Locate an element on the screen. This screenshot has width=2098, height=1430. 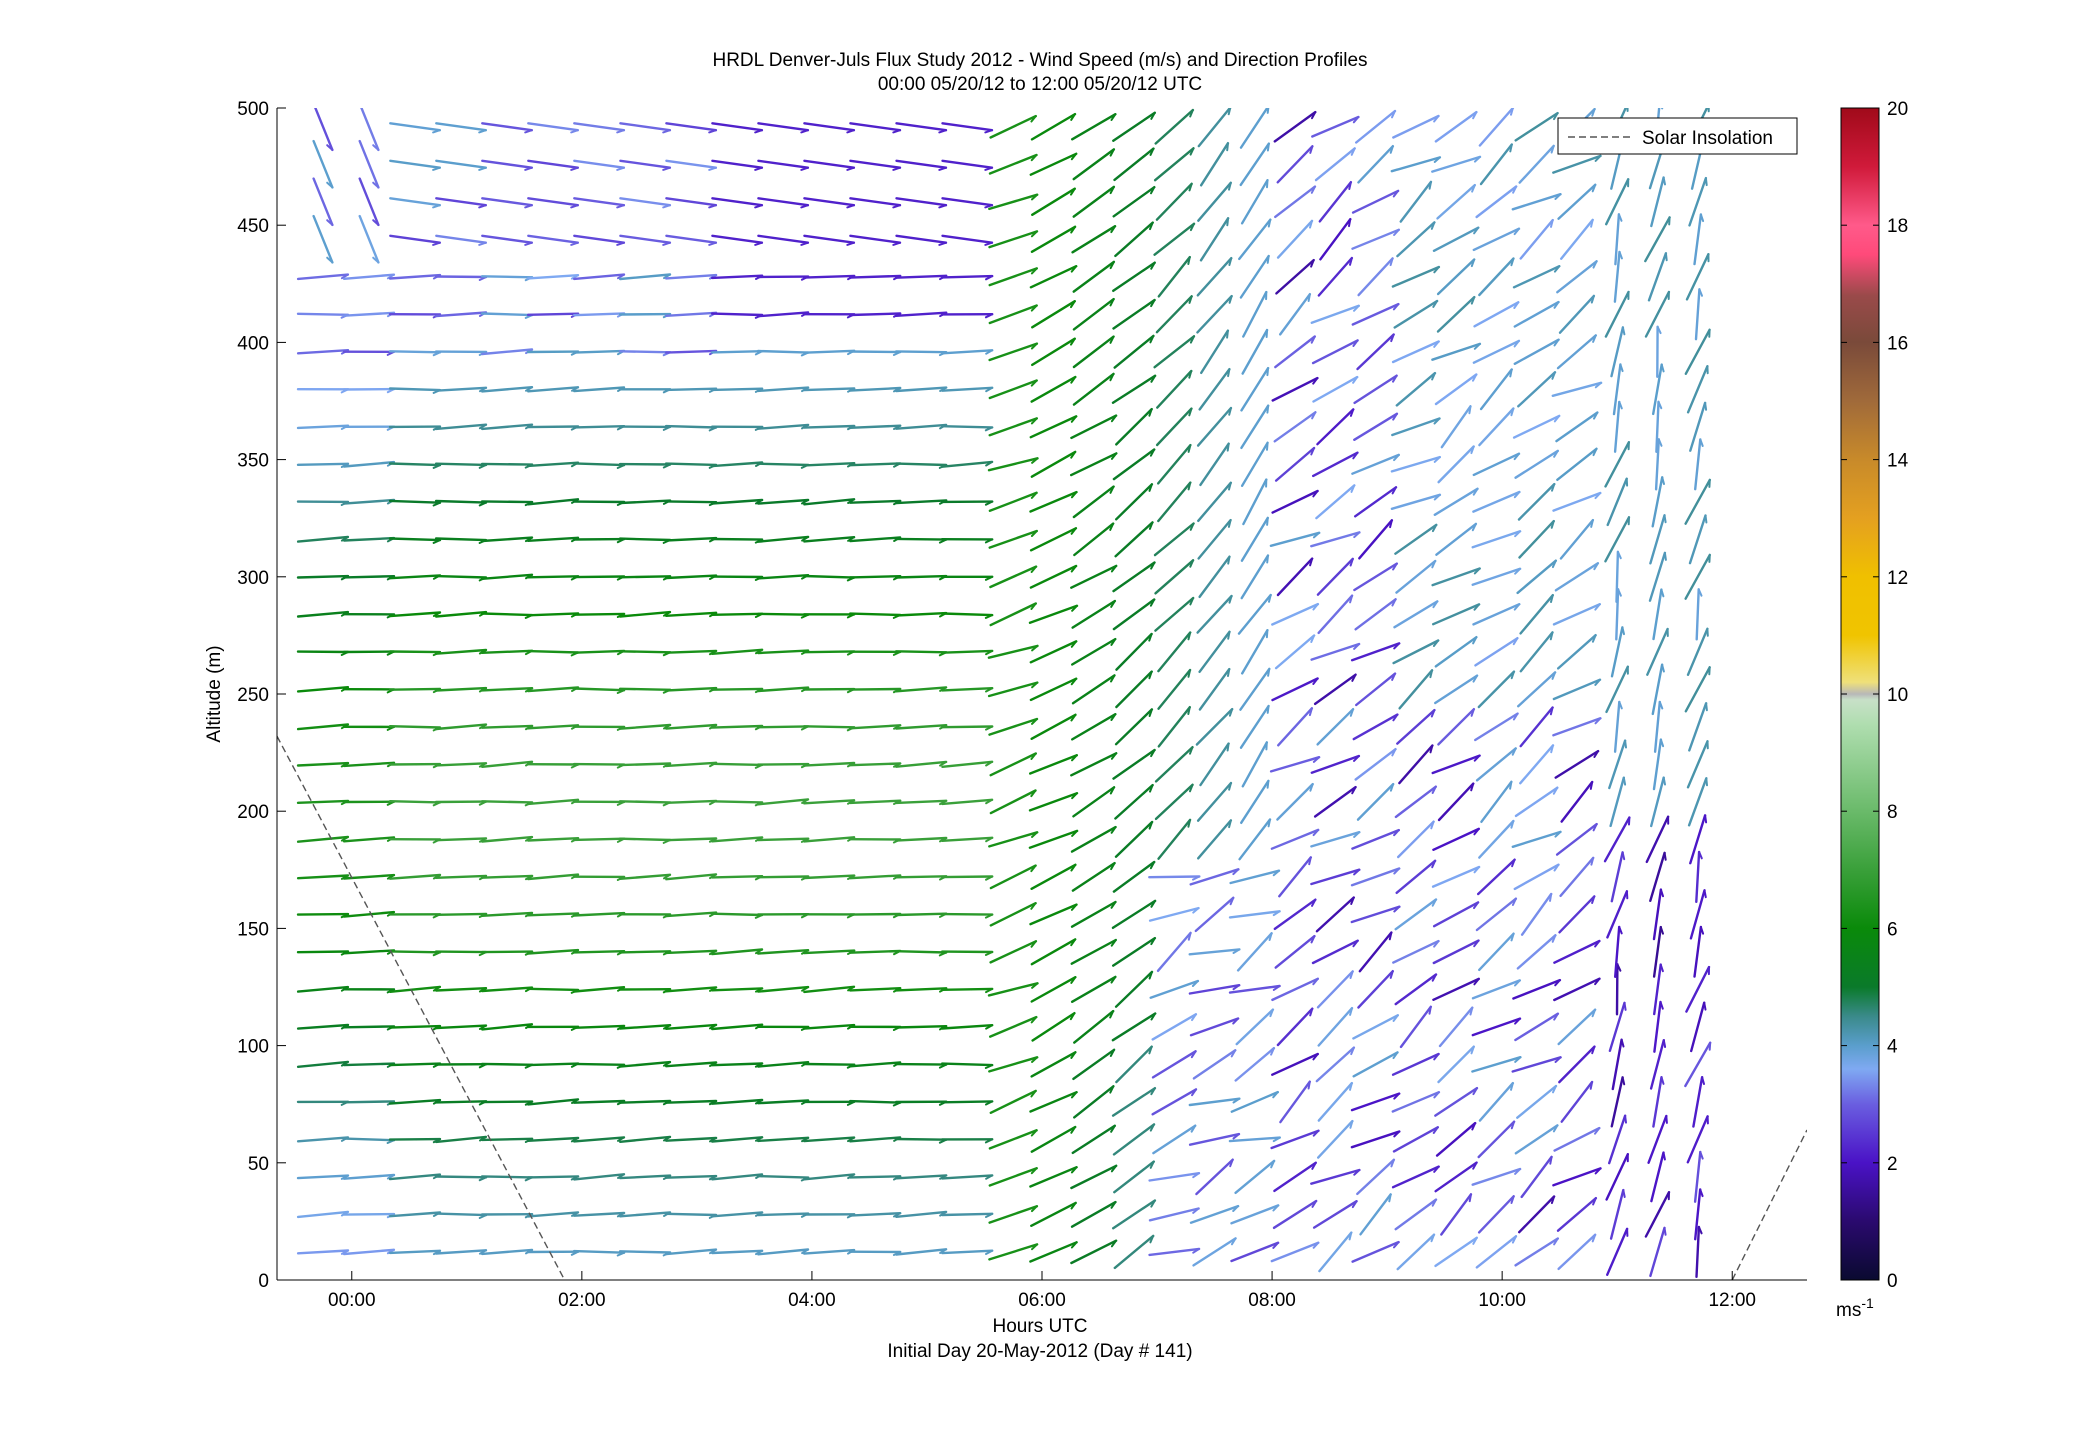
x-tick-label: 00:00 is located at coordinates (352, 1300).